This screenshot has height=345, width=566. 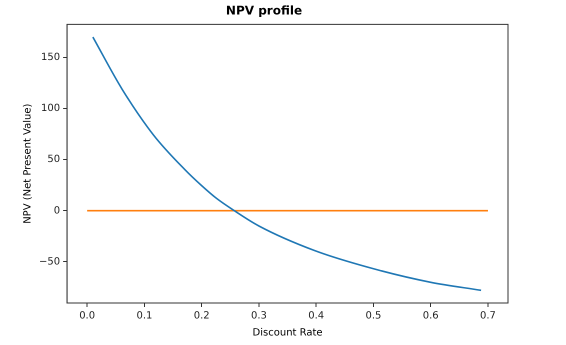 What do you see at coordinates (316, 316) in the screenshot?
I see `x-tick-label: 0.4` at bounding box center [316, 316].